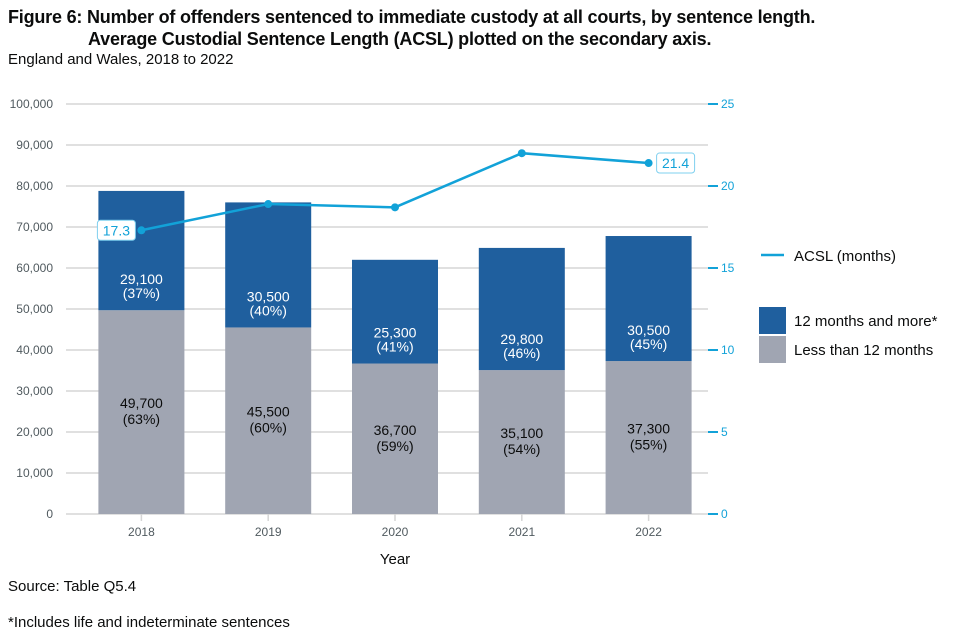 The image size is (960, 640). Describe the element at coordinates (724, 514) in the screenshot. I see `y2-tick-label: 0` at that location.